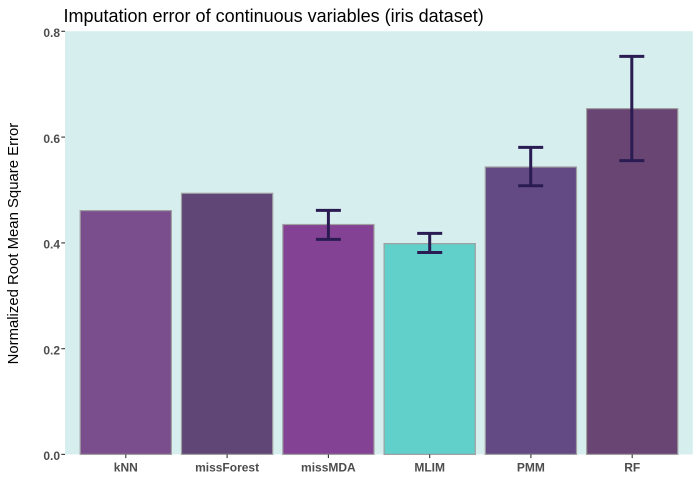 The image size is (700, 500). Describe the element at coordinates (531, 468) in the screenshot. I see `svg-text: PMM` at that location.